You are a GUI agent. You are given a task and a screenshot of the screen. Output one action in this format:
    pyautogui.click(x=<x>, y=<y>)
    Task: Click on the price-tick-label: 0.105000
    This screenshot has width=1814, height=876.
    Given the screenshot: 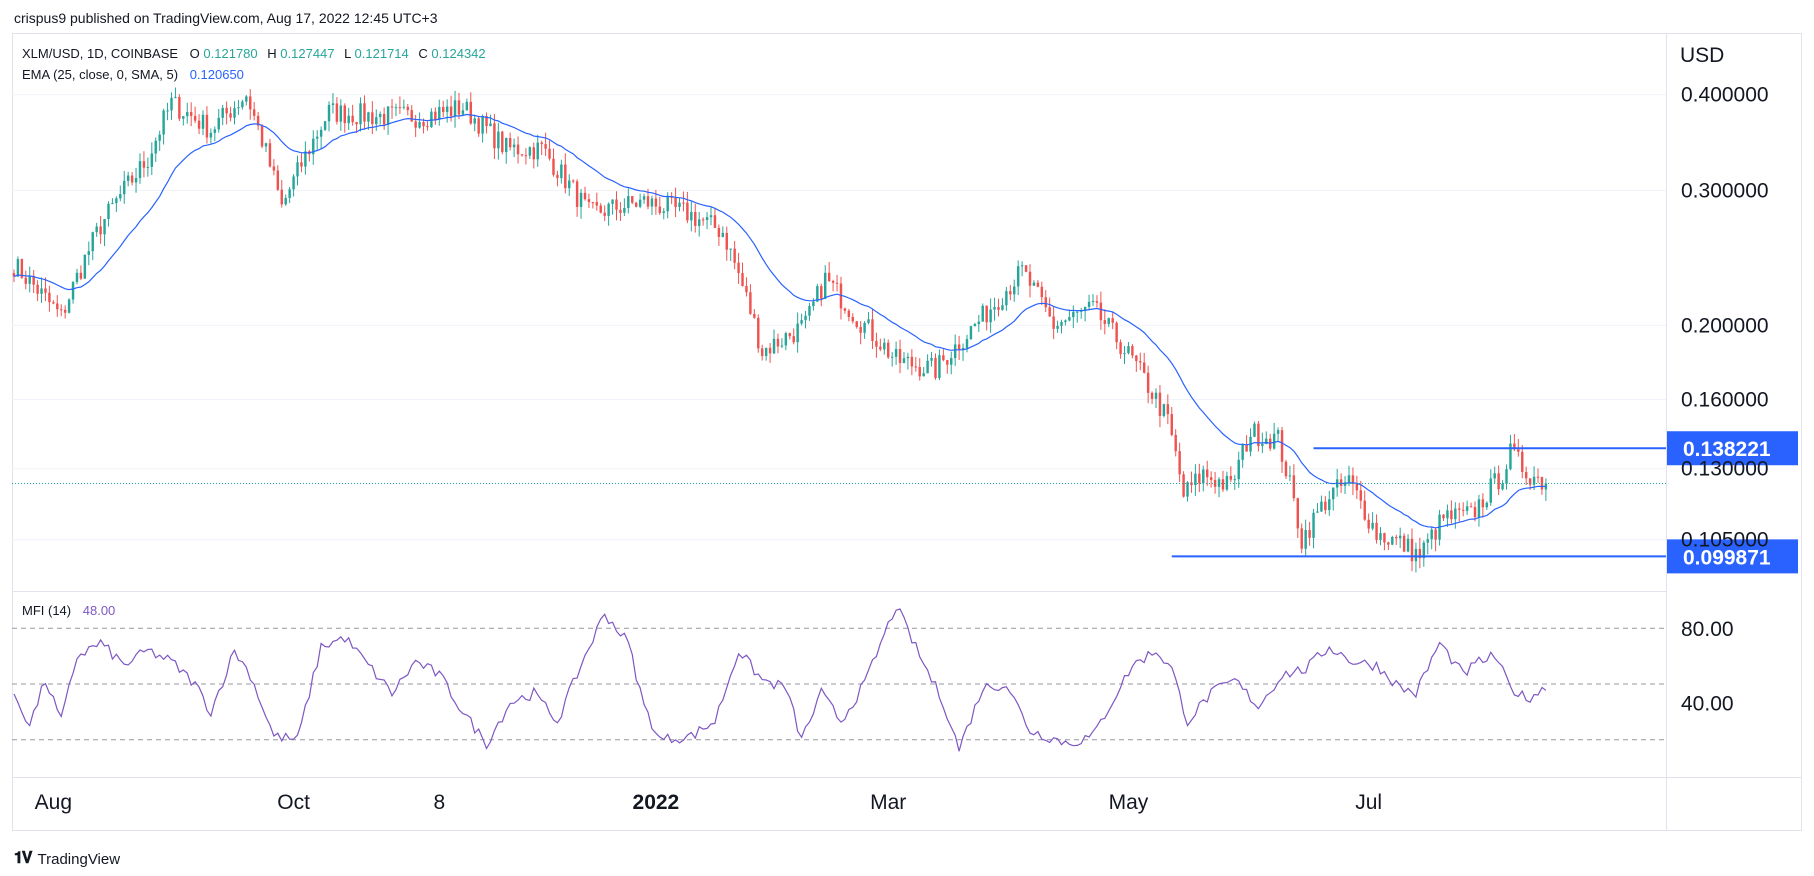 What is the action you would take?
    pyautogui.click(x=1725, y=540)
    